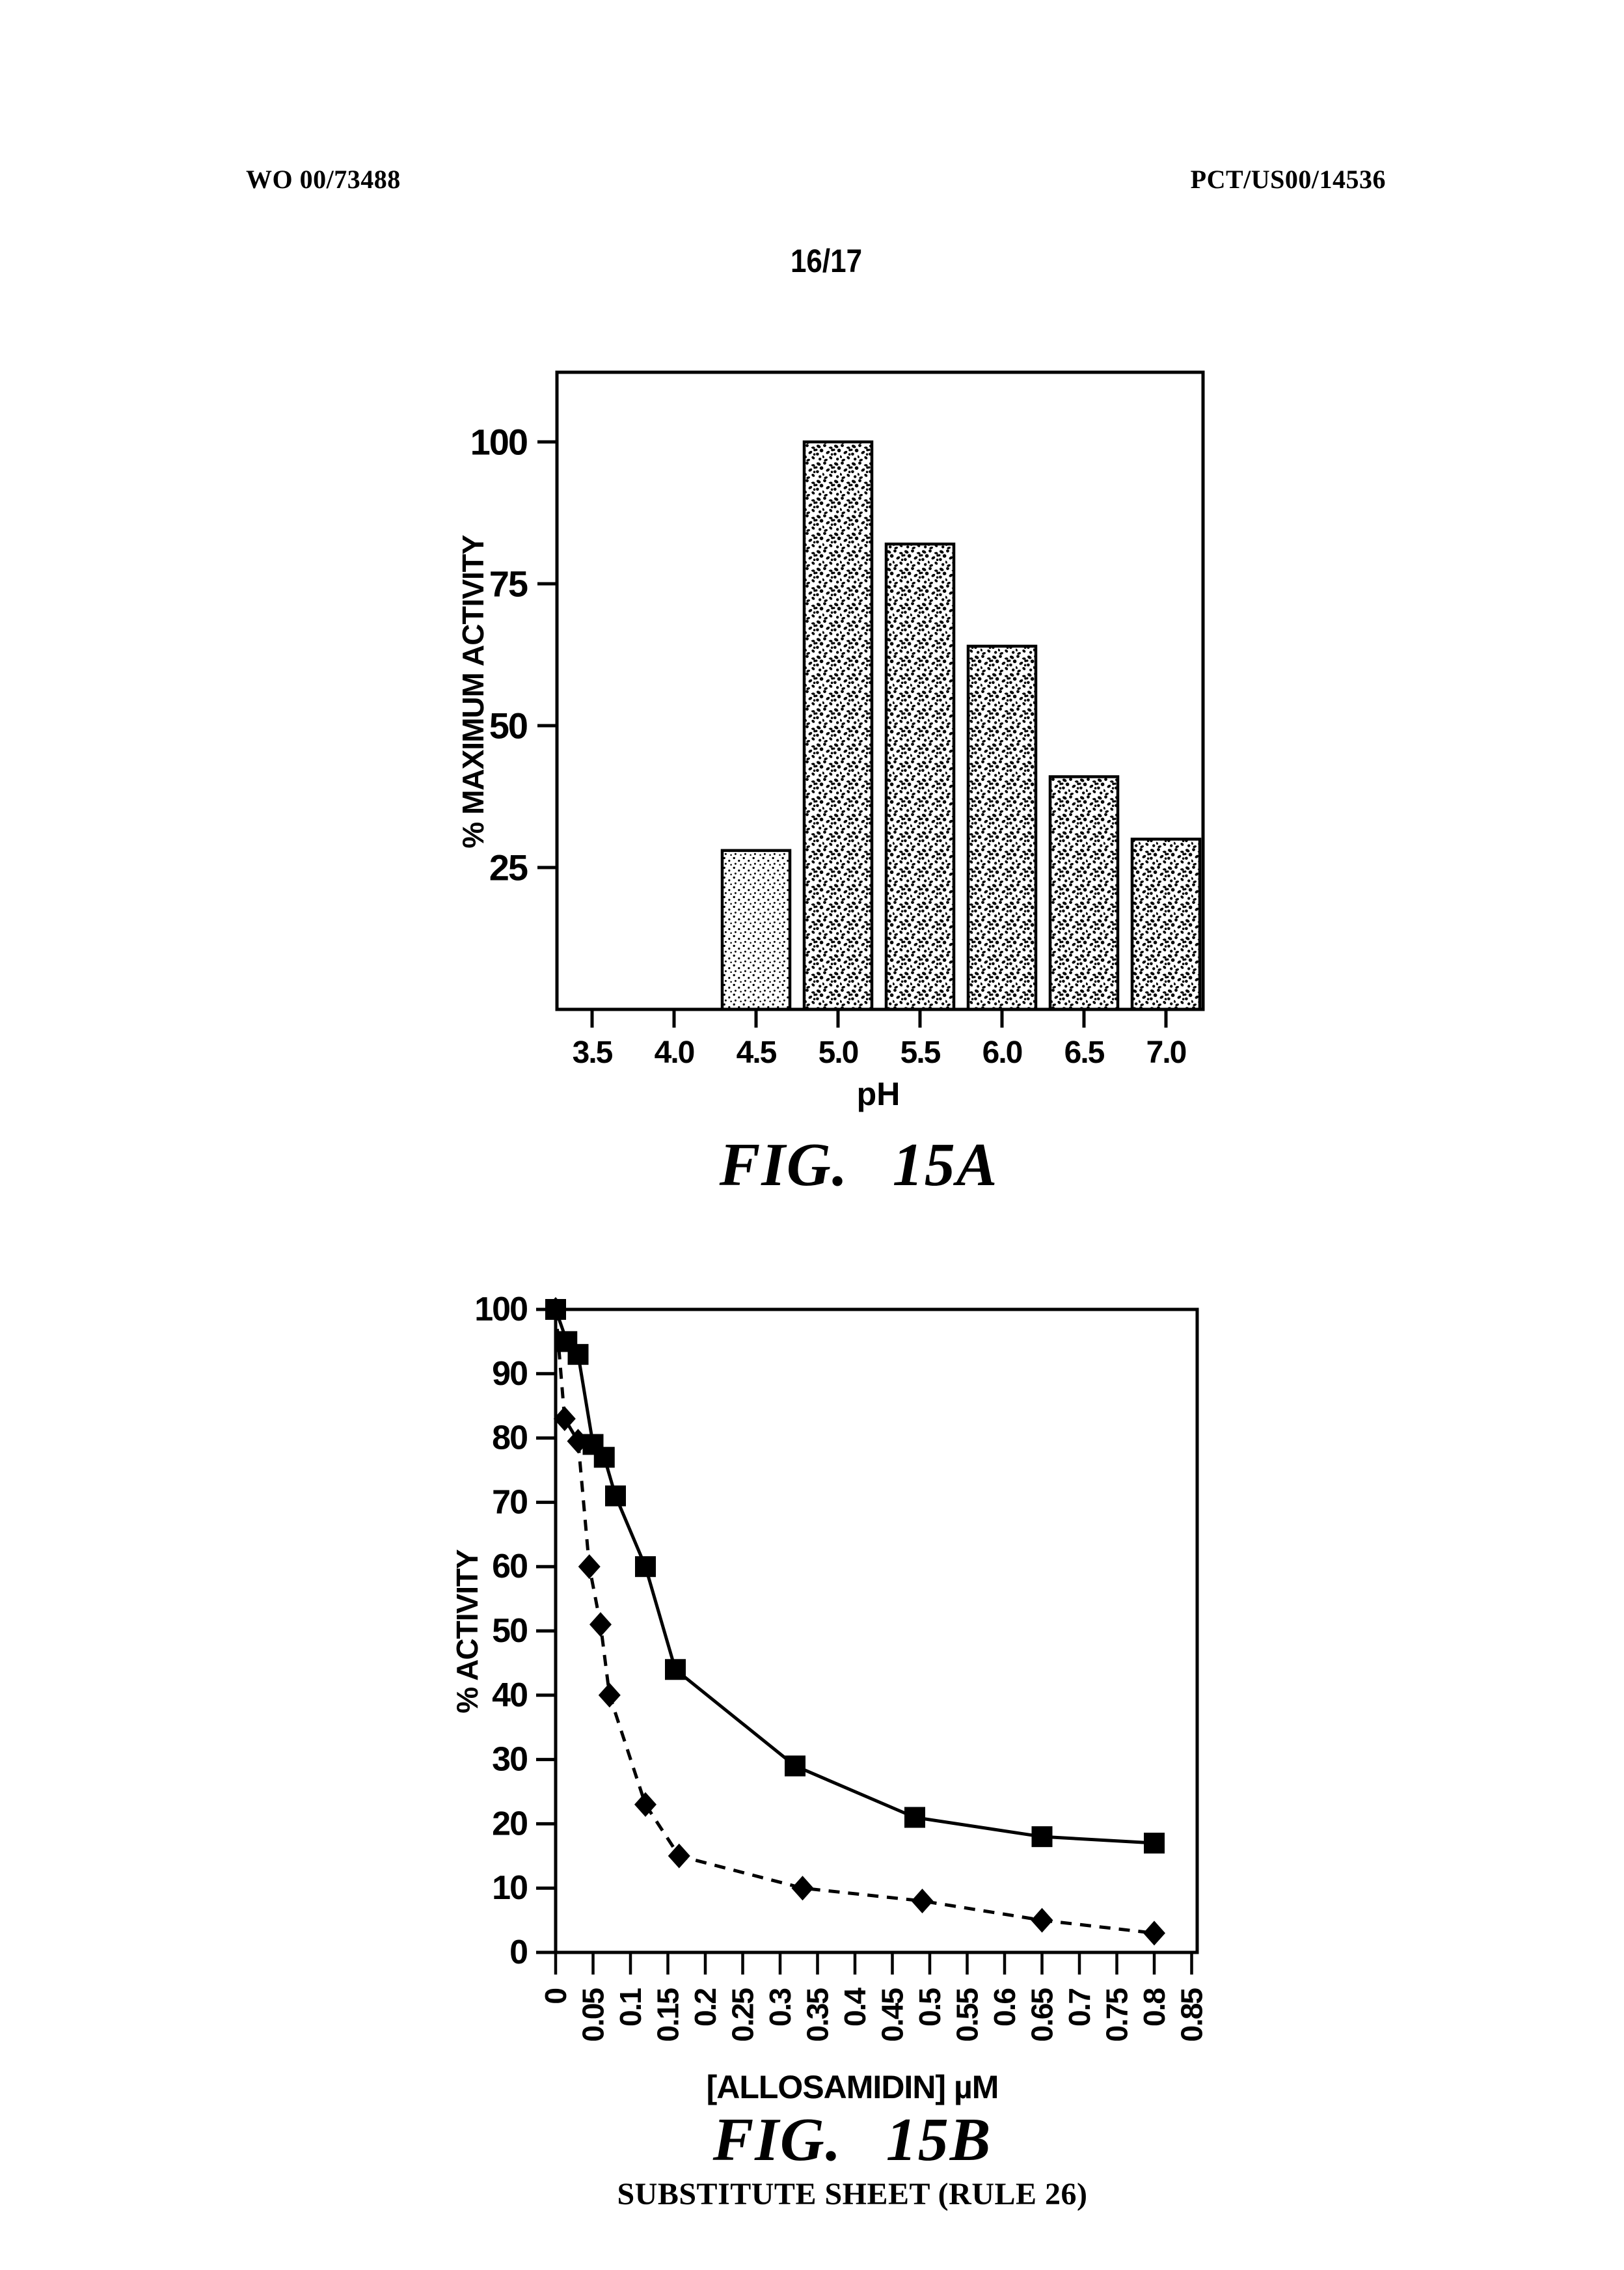  What do you see at coordinates (893, 2015) in the screenshot?
I see `x-tick-label: 0.45` at bounding box center [893, 2015].